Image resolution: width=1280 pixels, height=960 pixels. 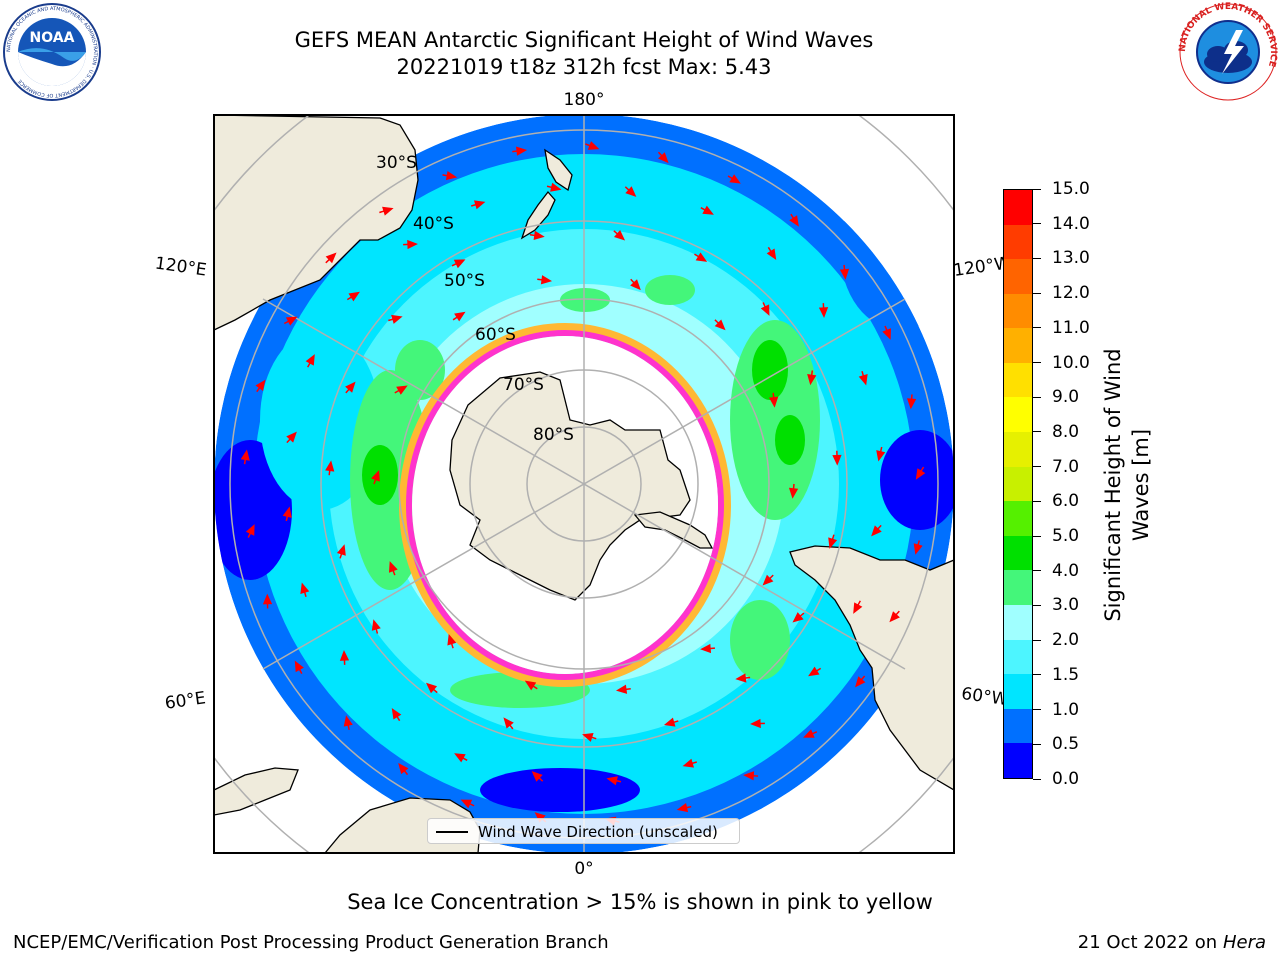 I want to click on lat-label-50s: 50°S, so click(x=464, y=281).